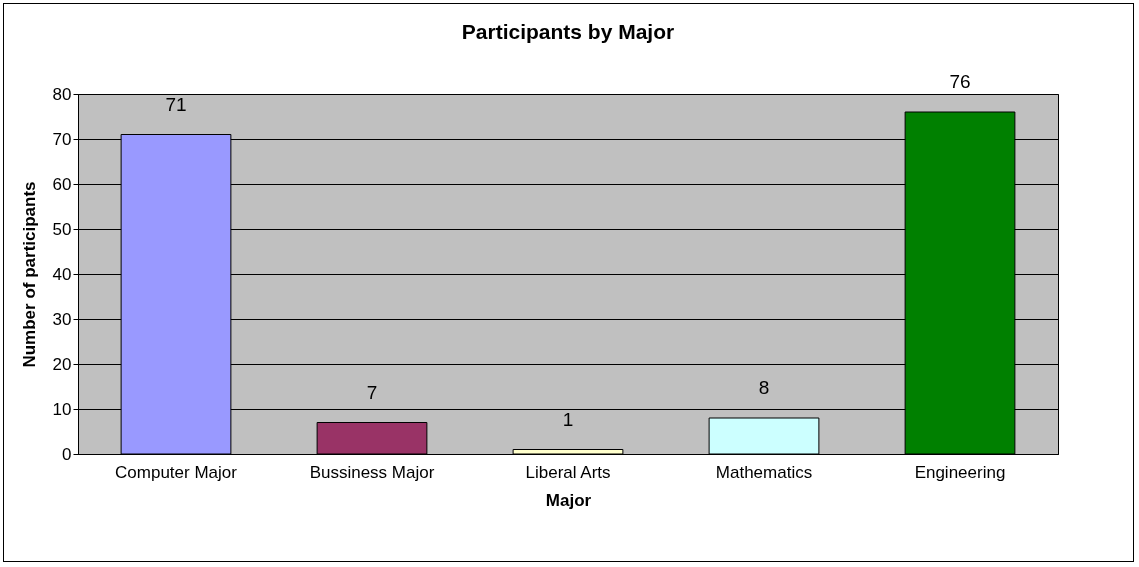 The height and width of the screenshot is (567, 1139). I want to click on y-axis-title: Number of participants, so click(29, 274).